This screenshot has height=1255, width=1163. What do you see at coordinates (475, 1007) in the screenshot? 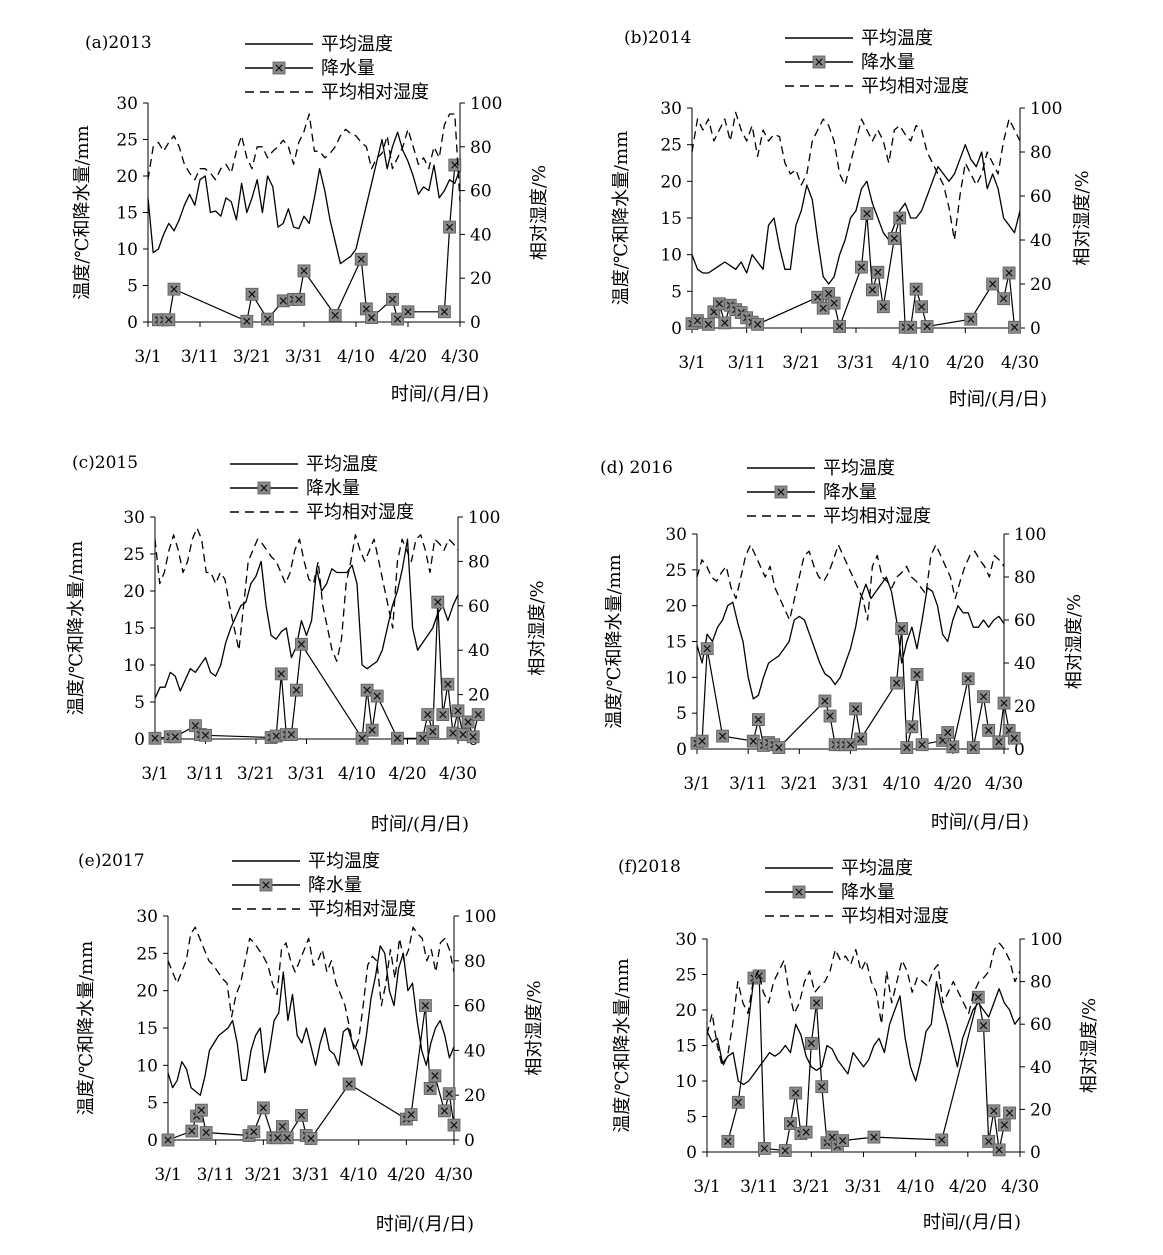
I see `y-right-tick-label: 60` at bounding box center [475, 1007].